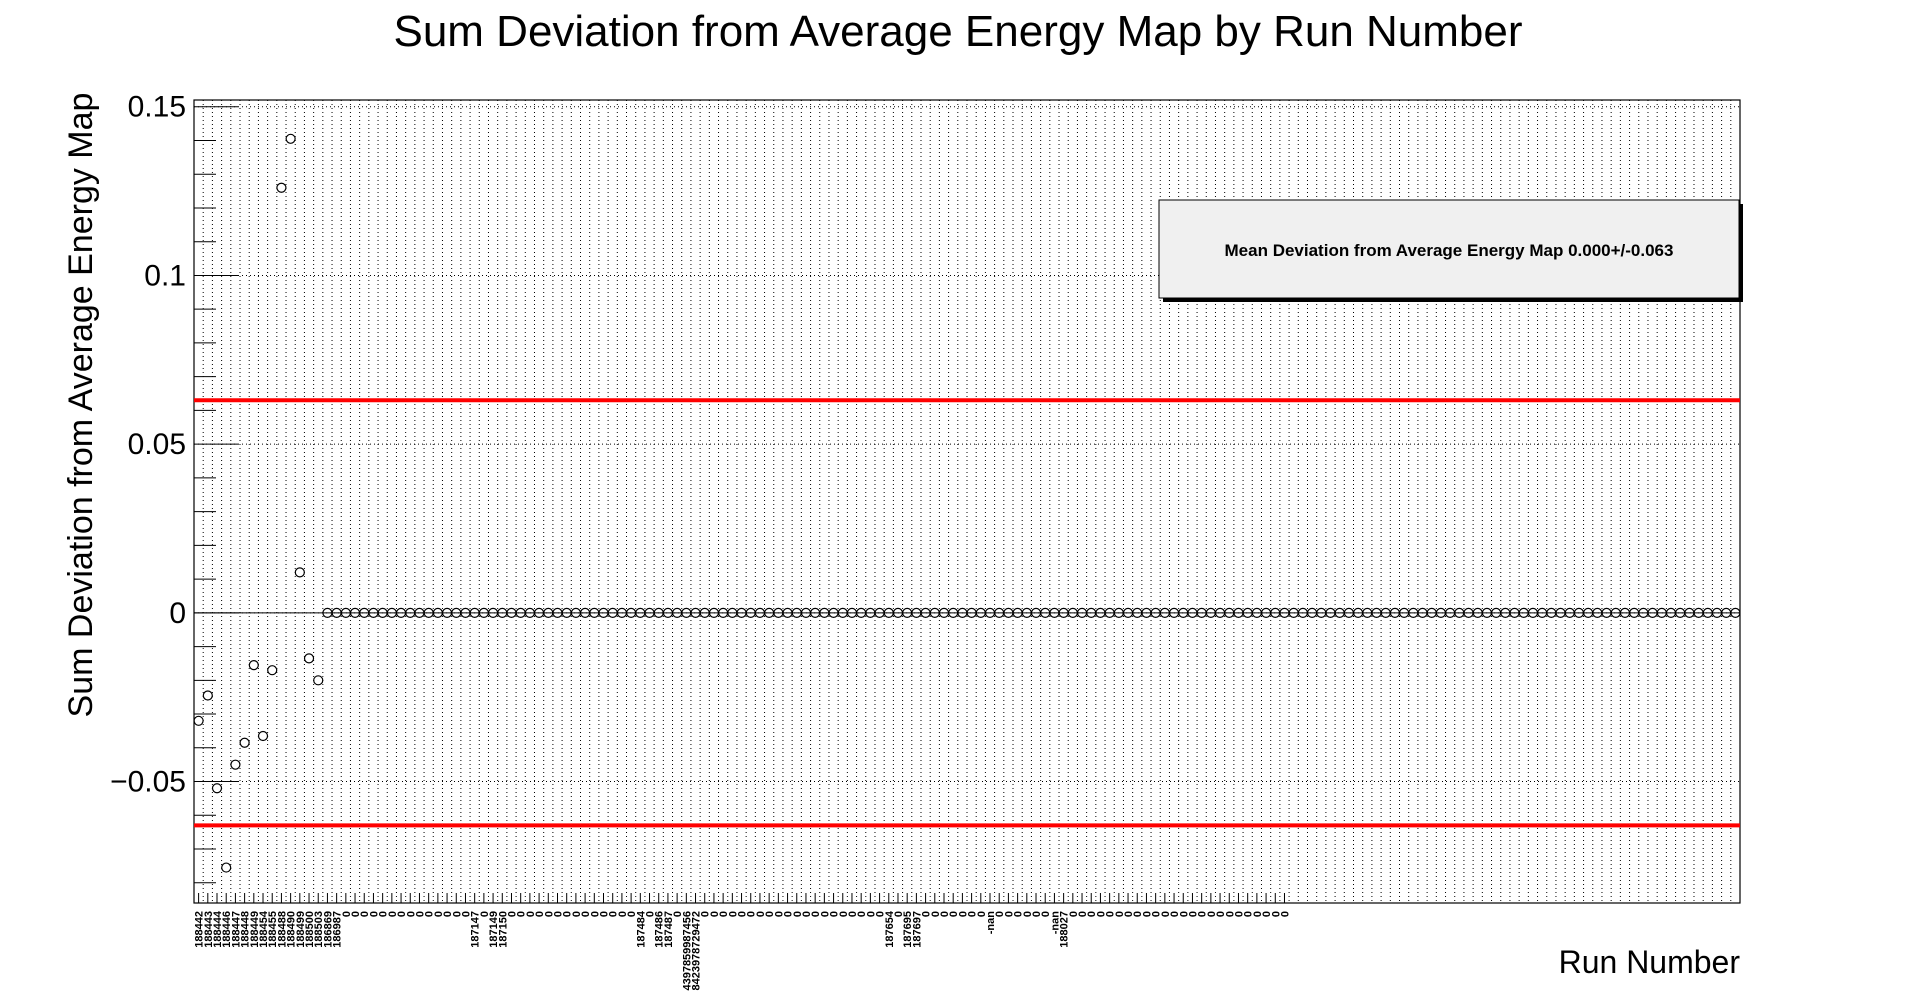 The image size is (1916, 996). Describe the element at coordinates (660, 929) in the screenshot. I see `x-tick-label: 187486` at that location.